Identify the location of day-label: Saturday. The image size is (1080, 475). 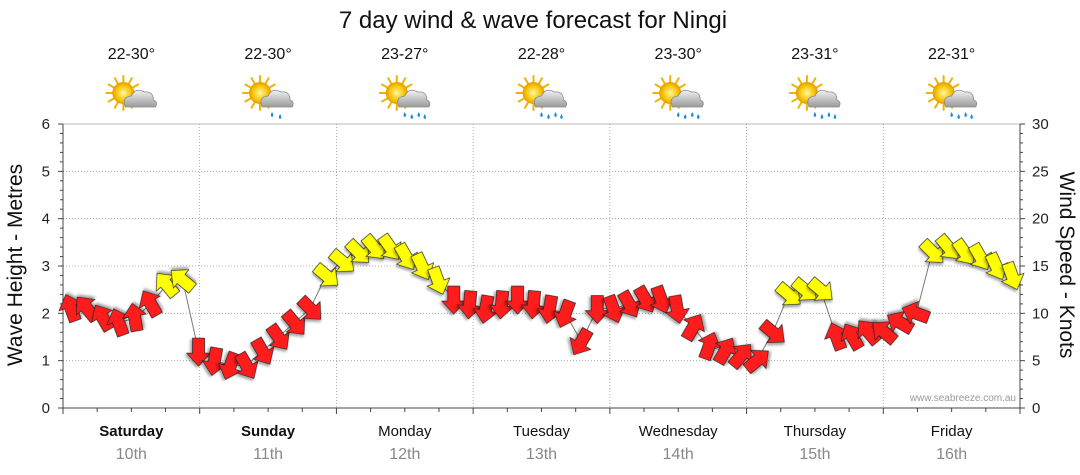
(131, 431).